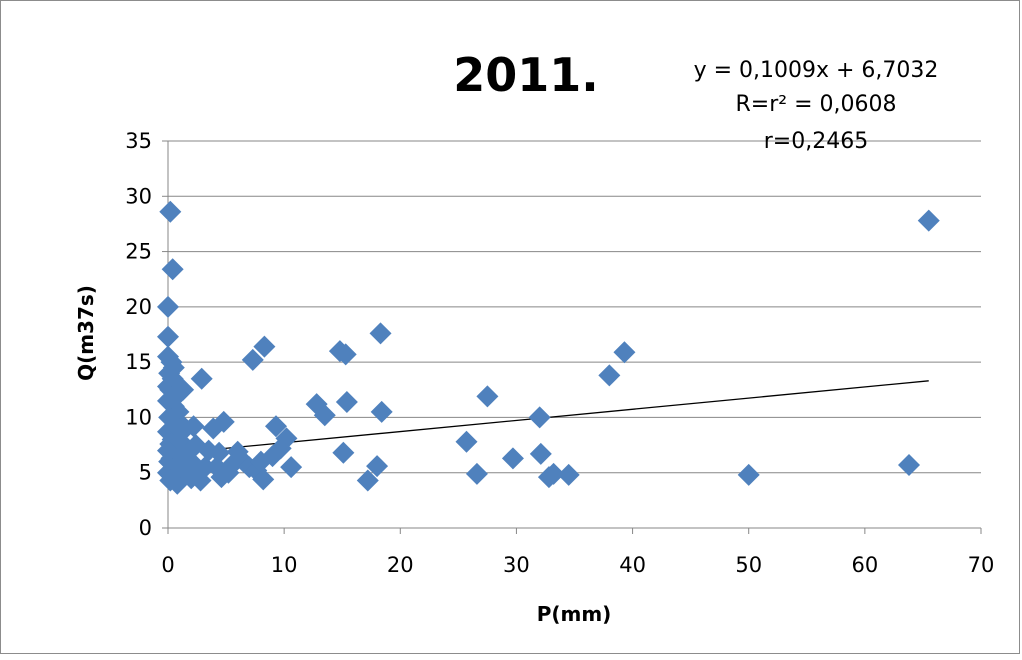 The image size is (1022, 660). What do you see at coordinates (816, 70) in the screenshot?
I see `equation-annotation: y = 0,1009x + 6,7032` at bounding box center [816, 70].